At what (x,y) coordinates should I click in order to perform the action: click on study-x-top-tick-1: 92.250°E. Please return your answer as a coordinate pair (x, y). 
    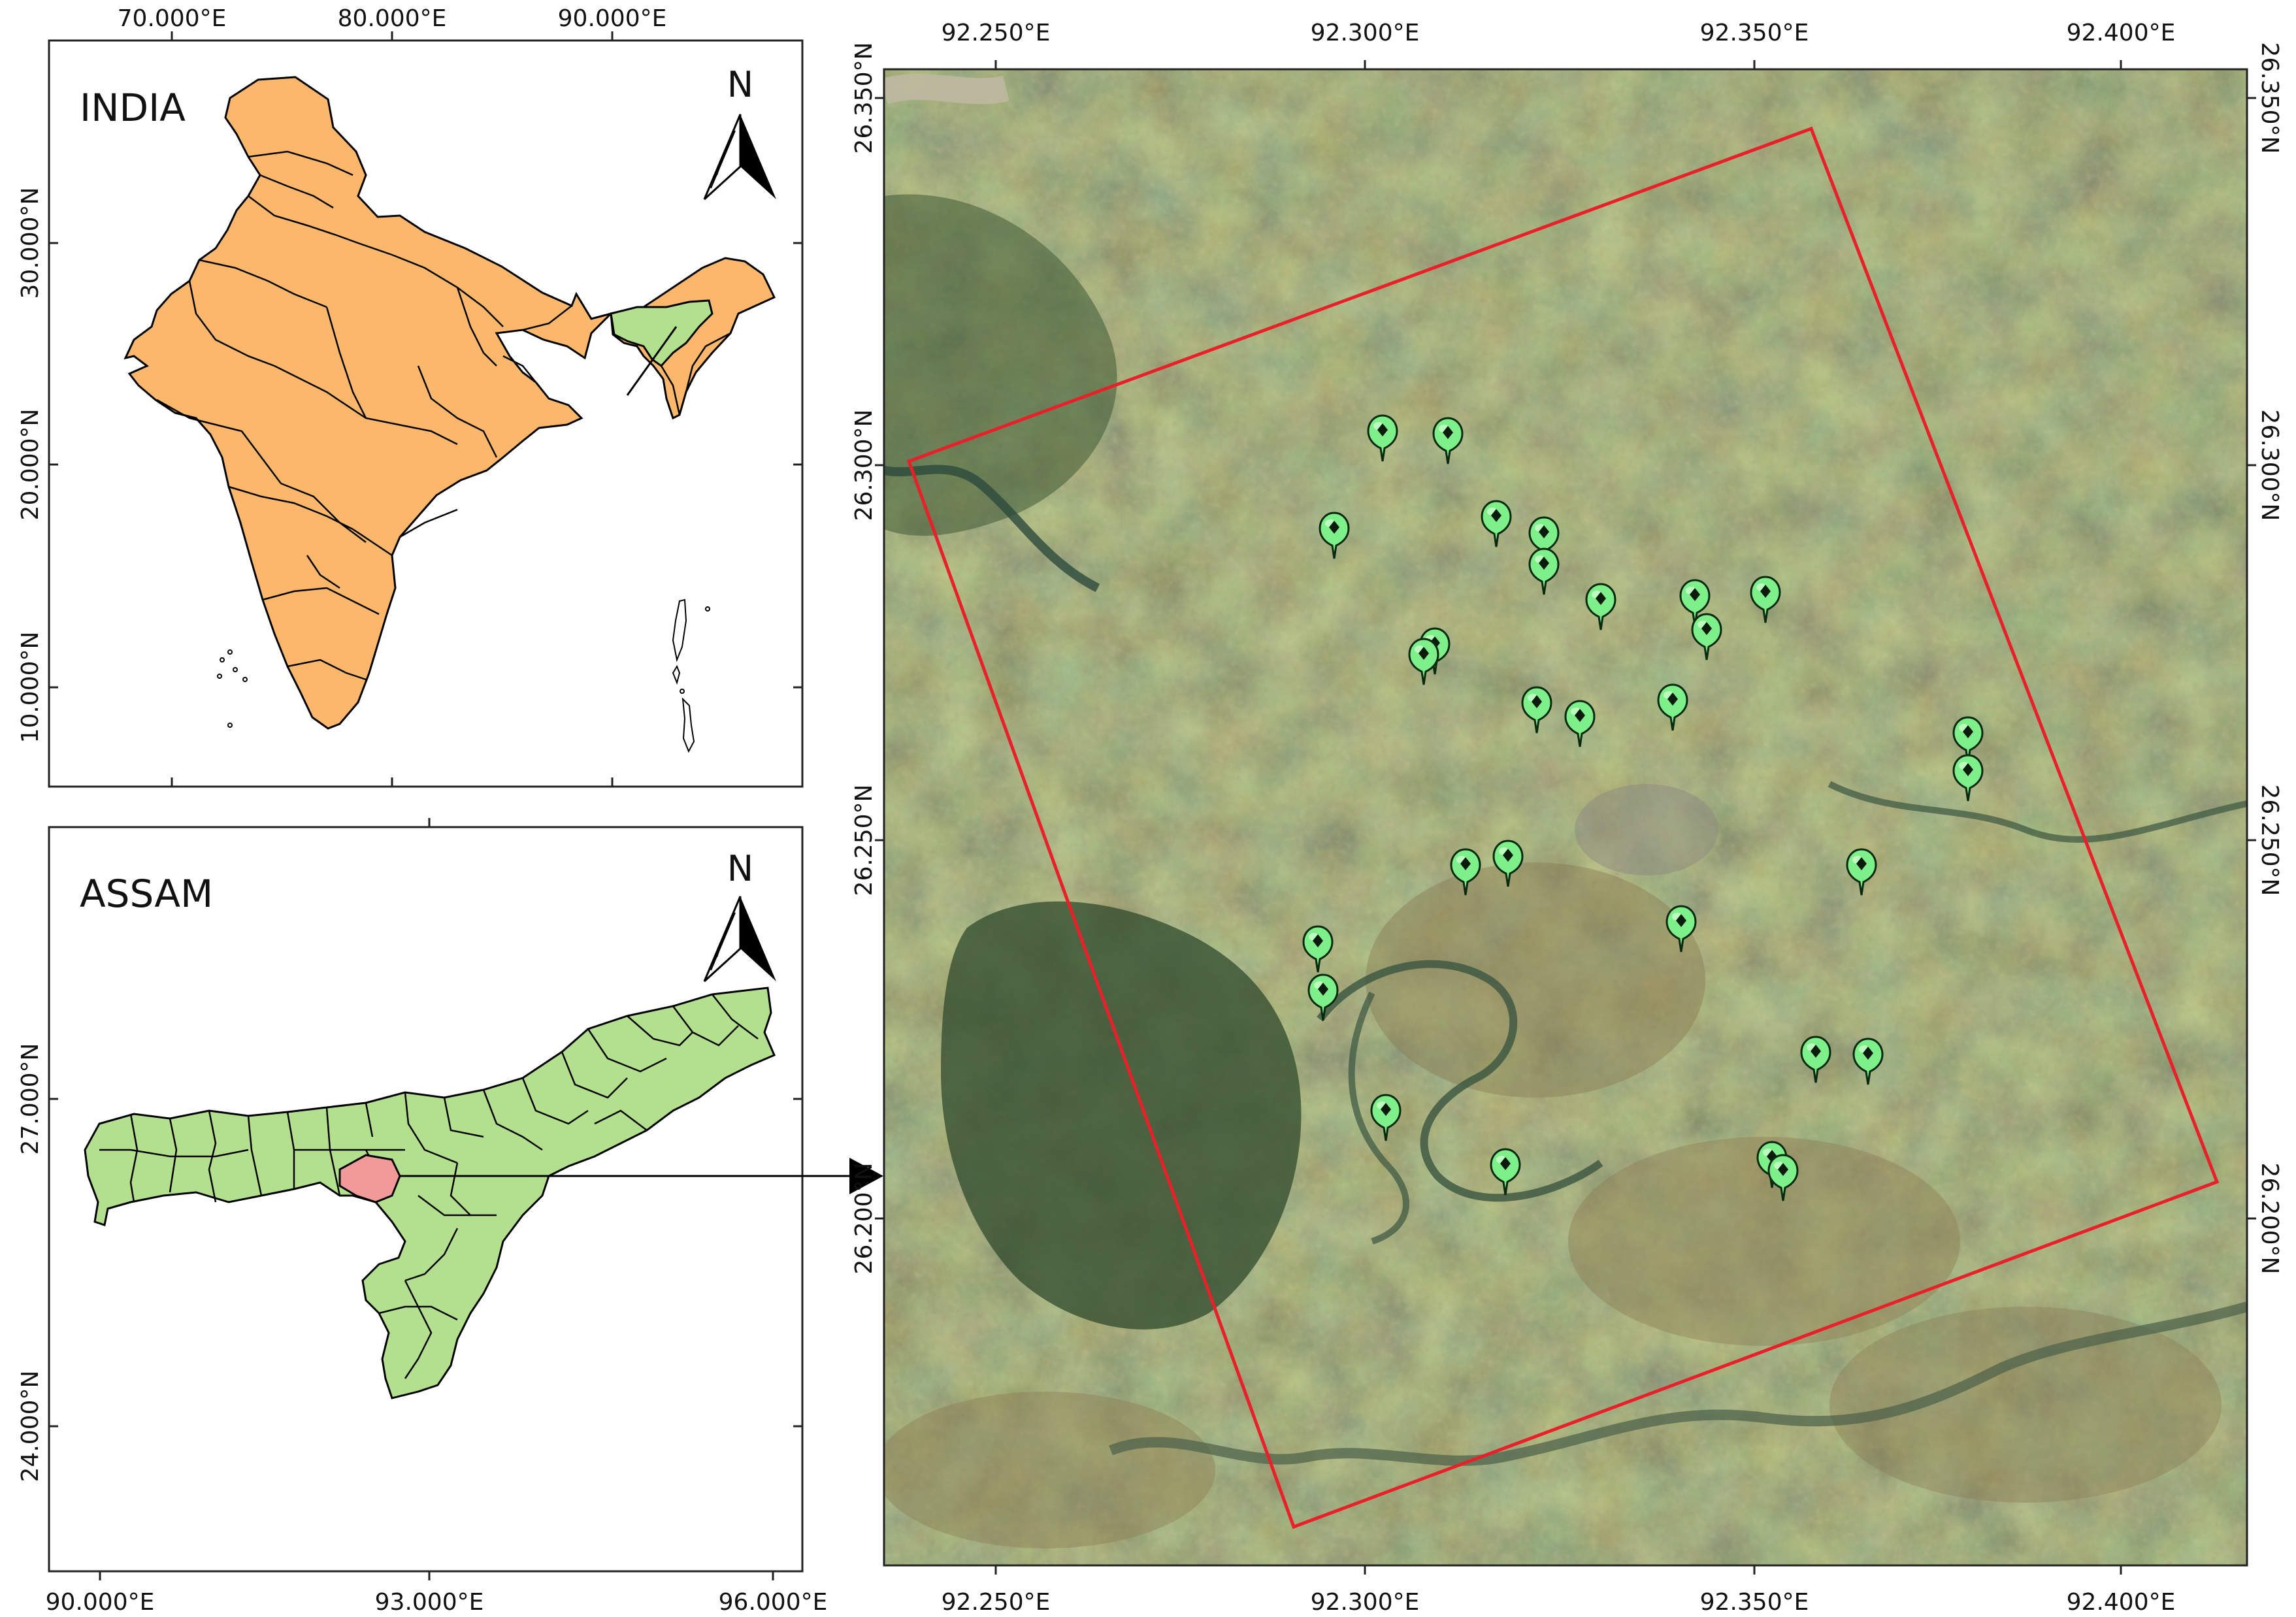
    Looking at the image, I should click on (996, 33).